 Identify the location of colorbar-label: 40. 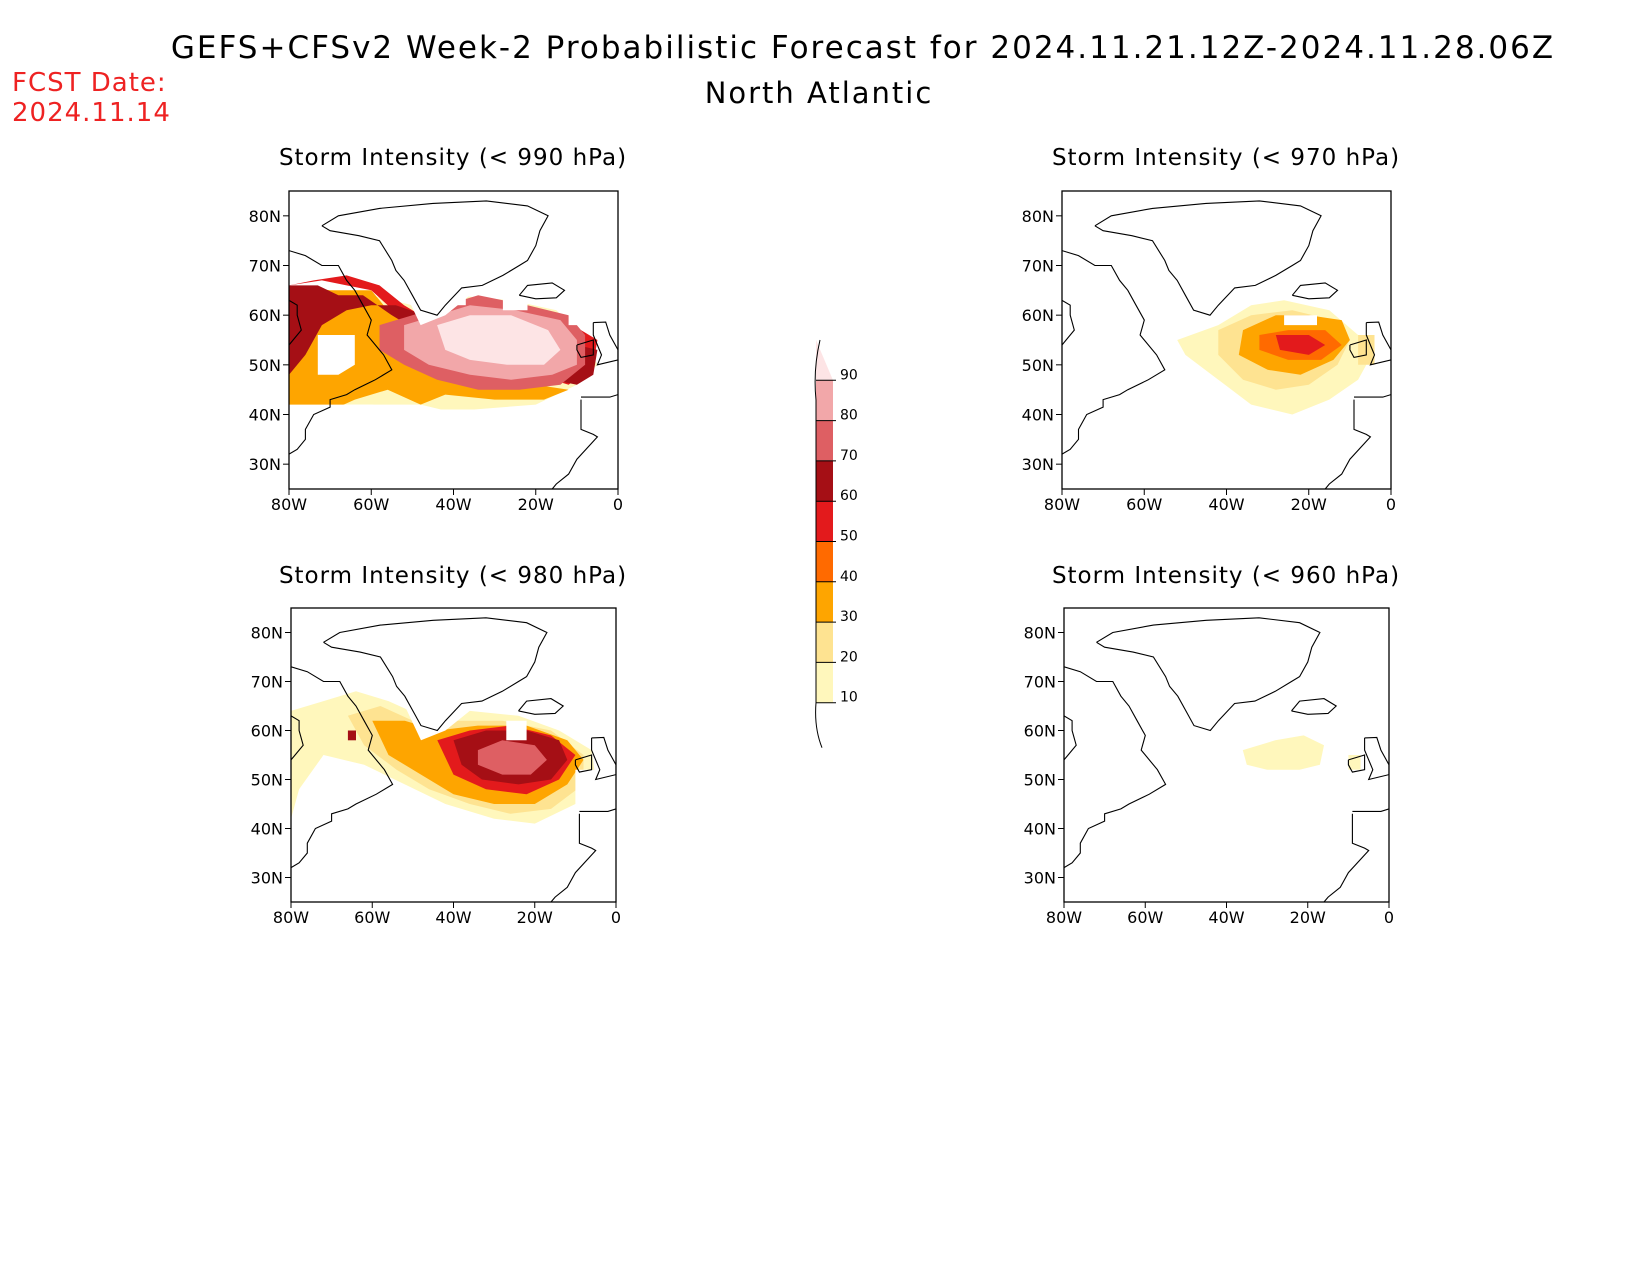
(849, 577).